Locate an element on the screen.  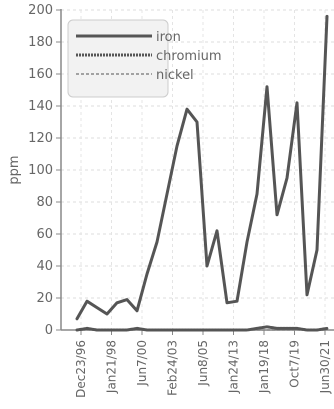
legend-box is located at coordinates (118, 58).